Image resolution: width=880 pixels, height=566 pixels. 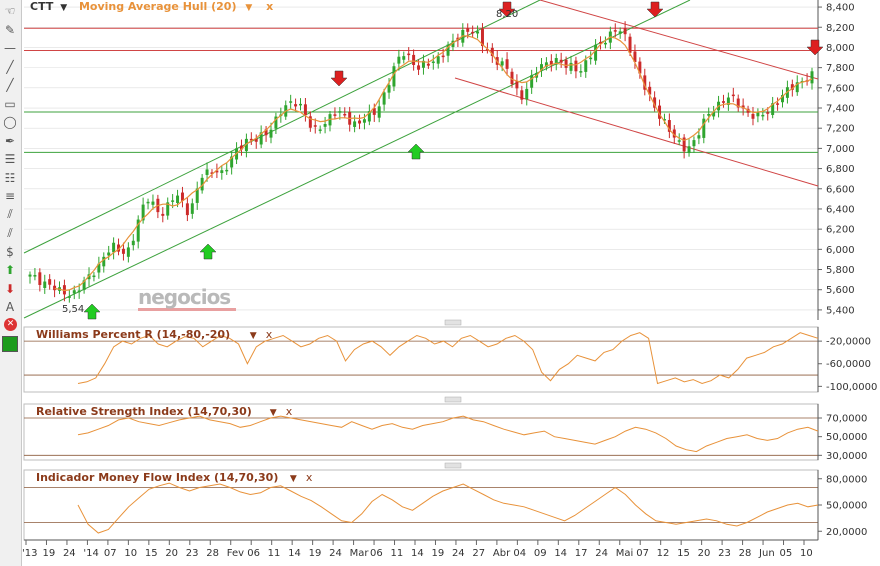 I want to click on indicator-selector: Moving Average Hull (20) ▼ x, so click(x=176, y=6).